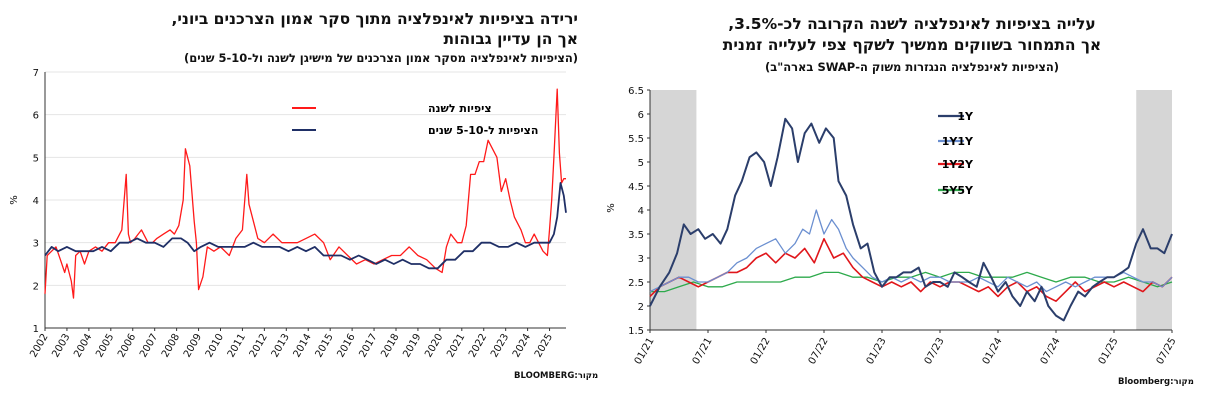 Image resolution: width=1218 pixels, height=410 pixels. Describe the element at coordinates (127, 346) in the screenshot. I see `x-tick-label: 2006` at that location.